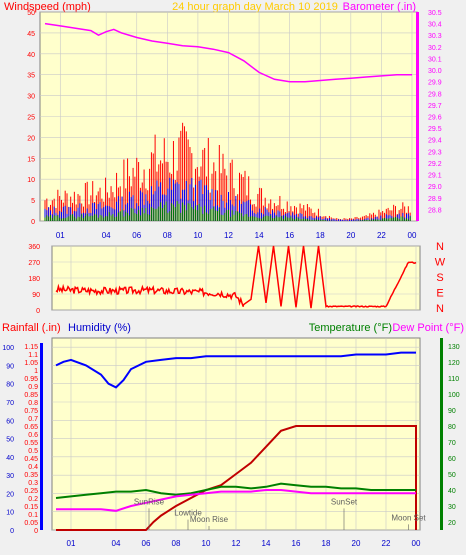  Describe the element at coordinates (149, 501) in the screenshot. I see `annotation-label: SunRise` at that location.